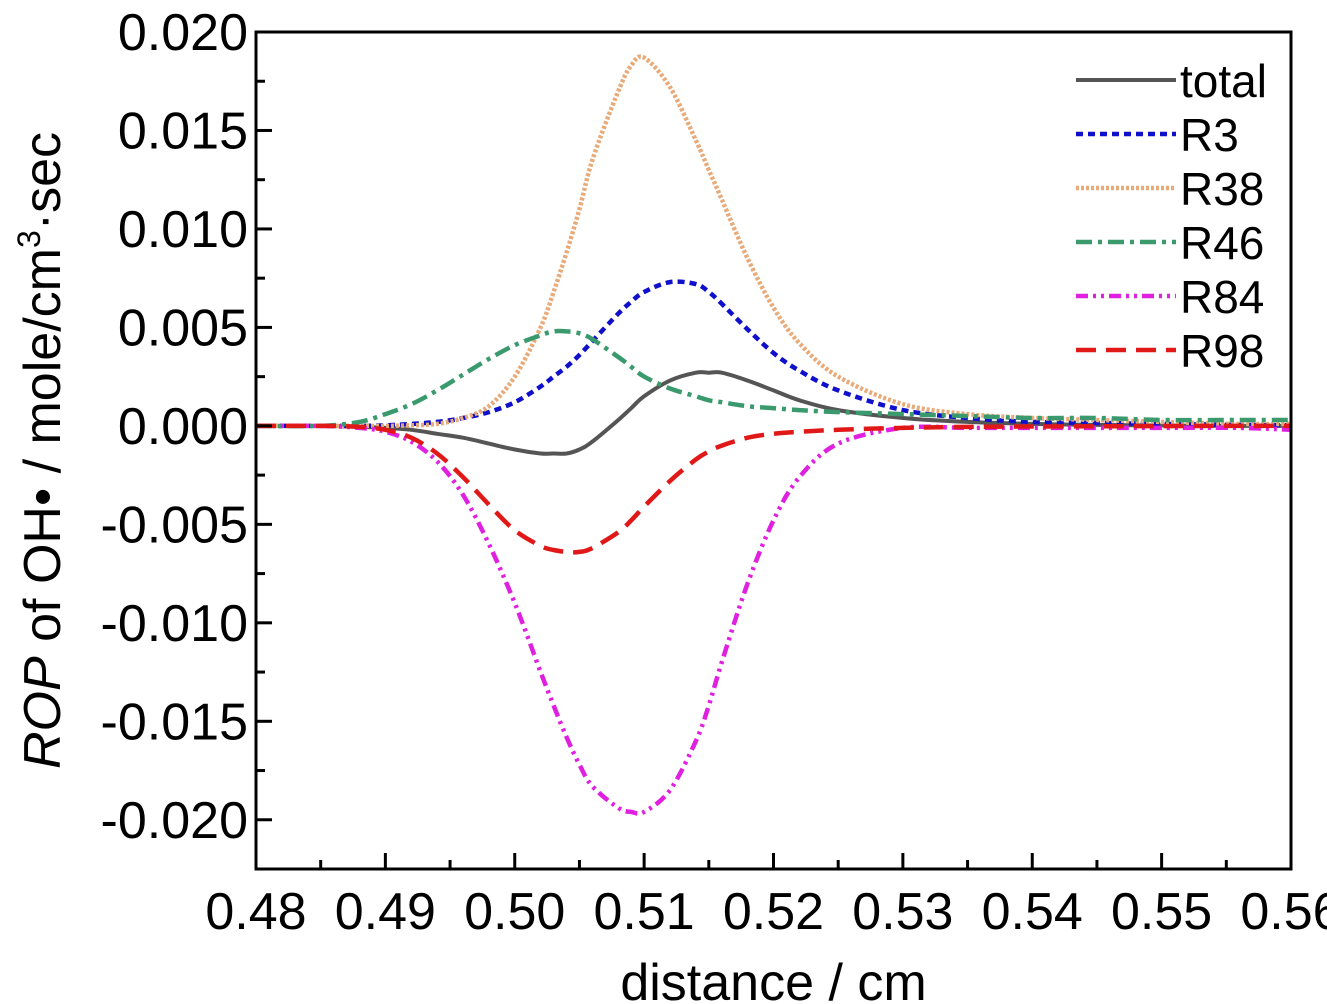  I want to click on y-tick-label: 0.000, so click(183, 427).